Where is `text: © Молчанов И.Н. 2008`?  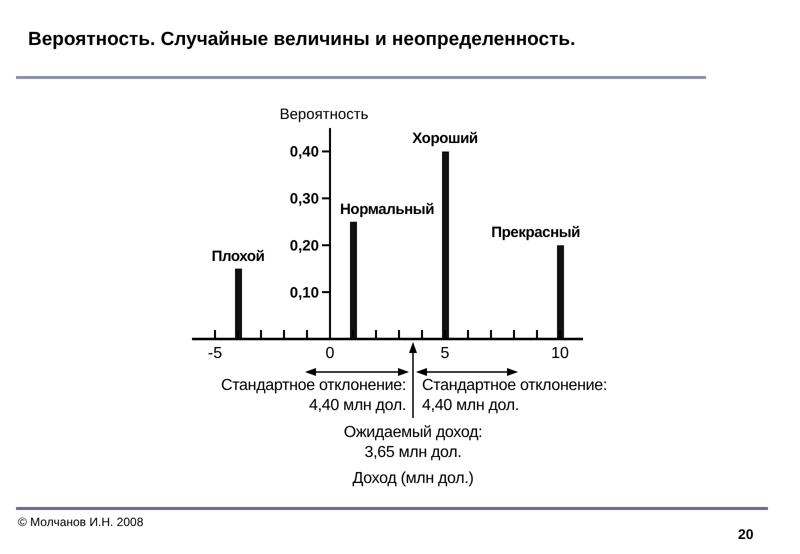 text: © Молчанов И.Н. 2008 is located at coordinates (81, 522).